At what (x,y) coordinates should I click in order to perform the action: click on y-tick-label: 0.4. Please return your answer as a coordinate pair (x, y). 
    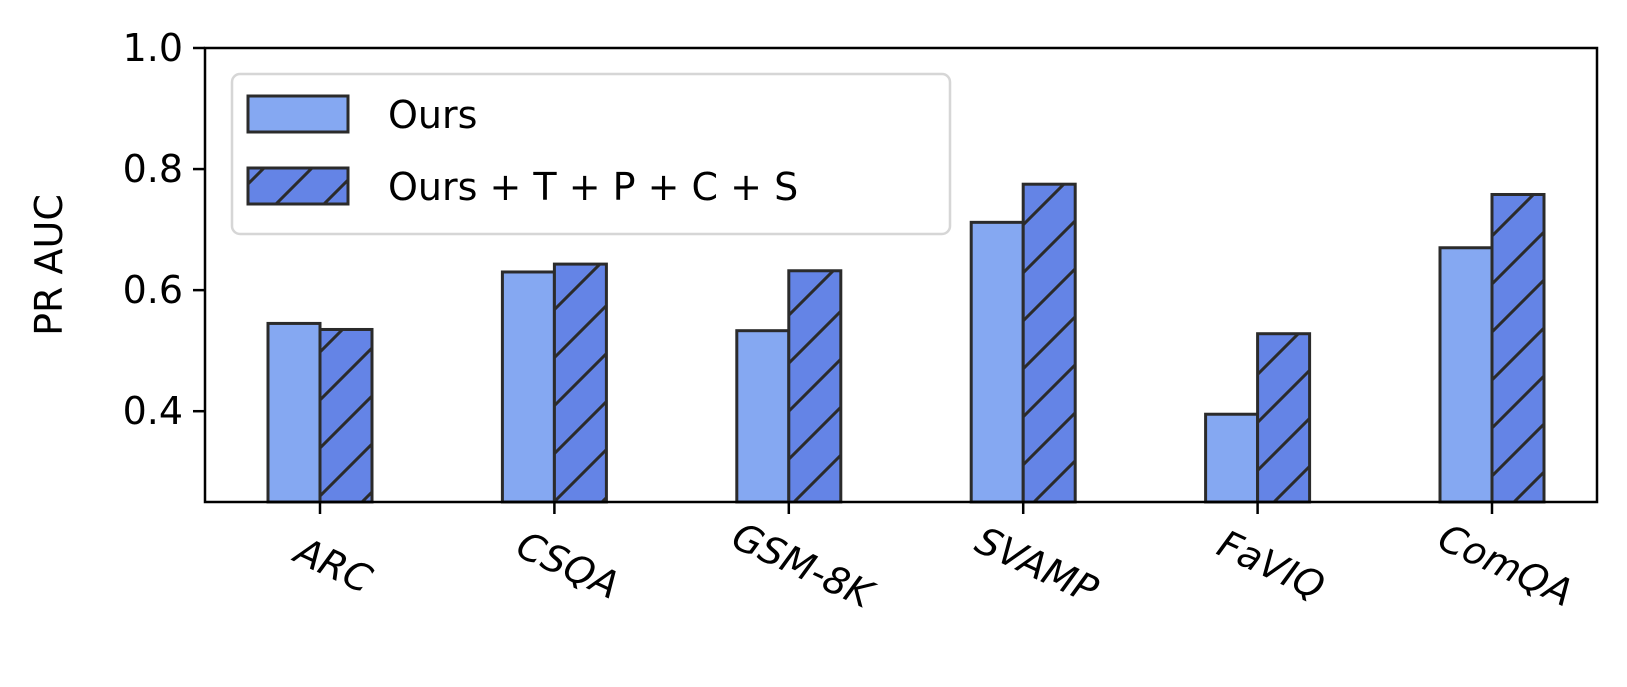
    Looking at the image, I should click on (153, 411).